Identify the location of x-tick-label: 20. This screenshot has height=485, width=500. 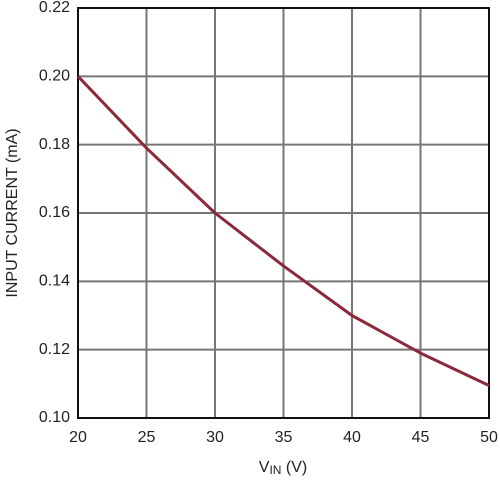
(78, 437).